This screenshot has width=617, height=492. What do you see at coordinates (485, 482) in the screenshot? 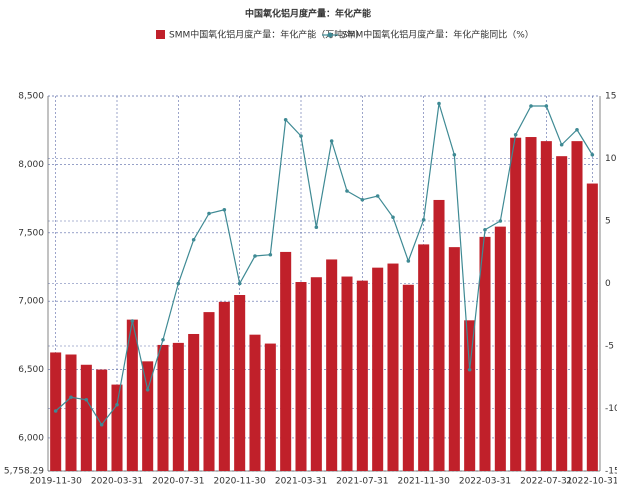
I see `x-tick-label: 2022-03-31` at bounding box center [485, 482].